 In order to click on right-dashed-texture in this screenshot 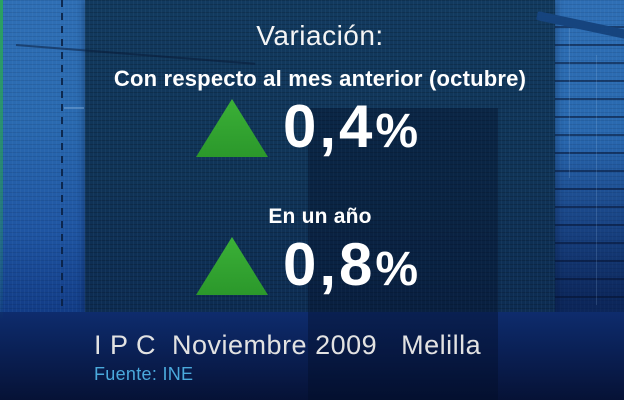, I will do `click(589, 169)`.